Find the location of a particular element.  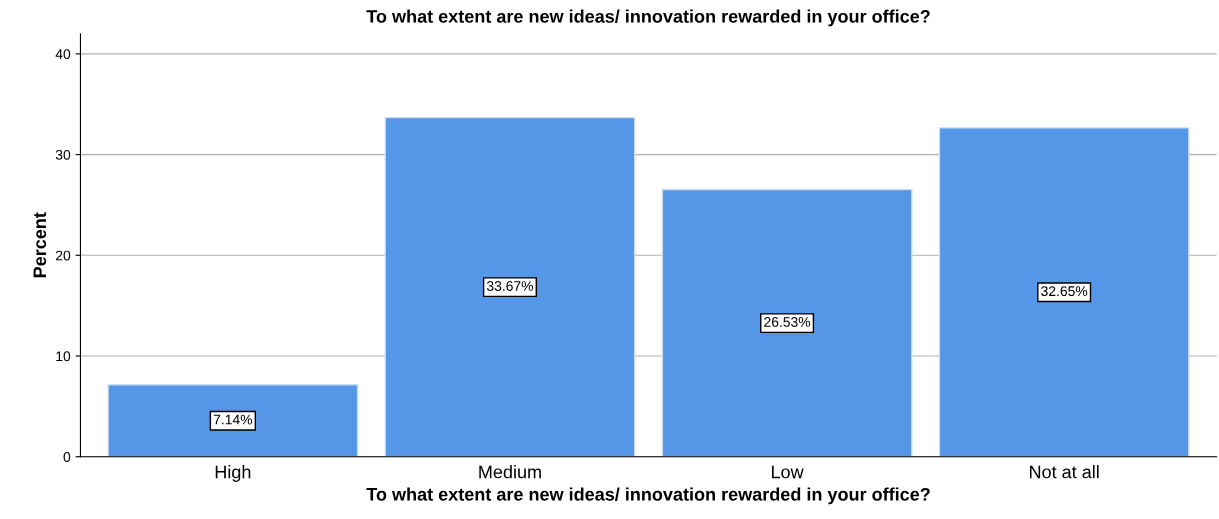

x-axis-title: To what extent are new ideas/ innovation rewarded in your office? is located at coordinates (648, 496).